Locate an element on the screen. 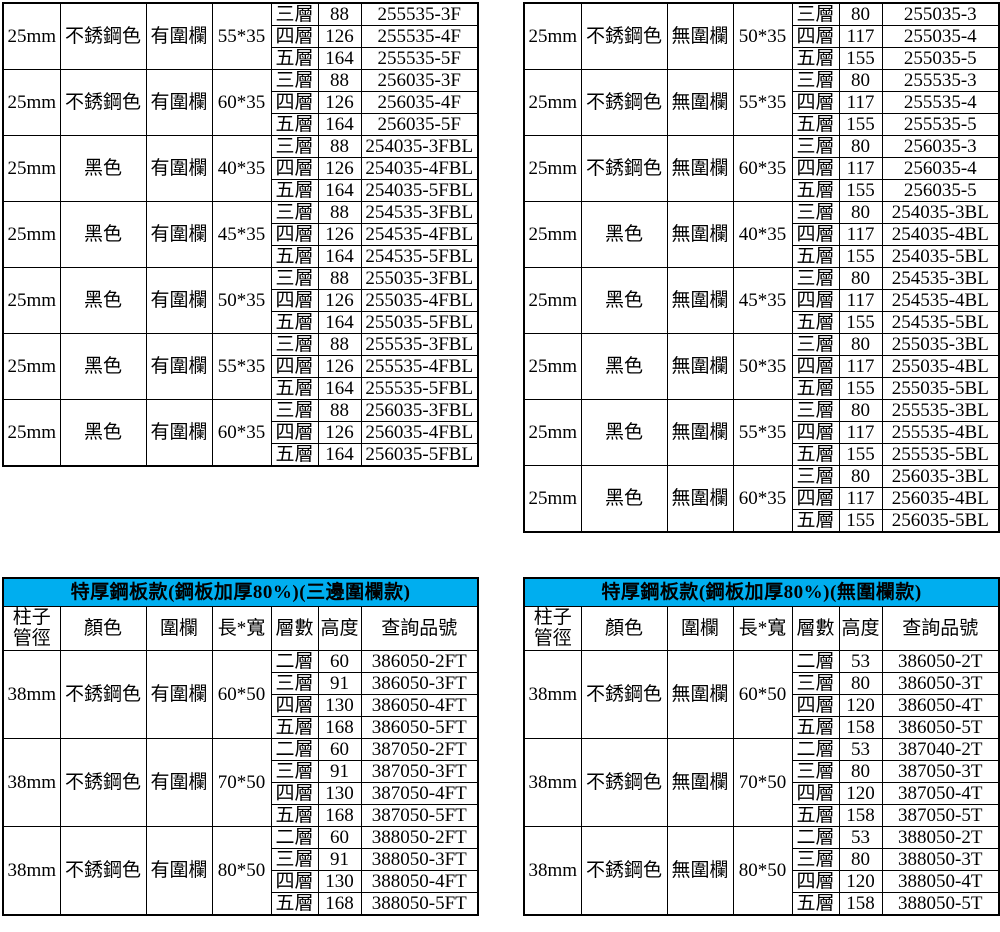  size-cell: 60*35 is located at coordinates (762, 168).